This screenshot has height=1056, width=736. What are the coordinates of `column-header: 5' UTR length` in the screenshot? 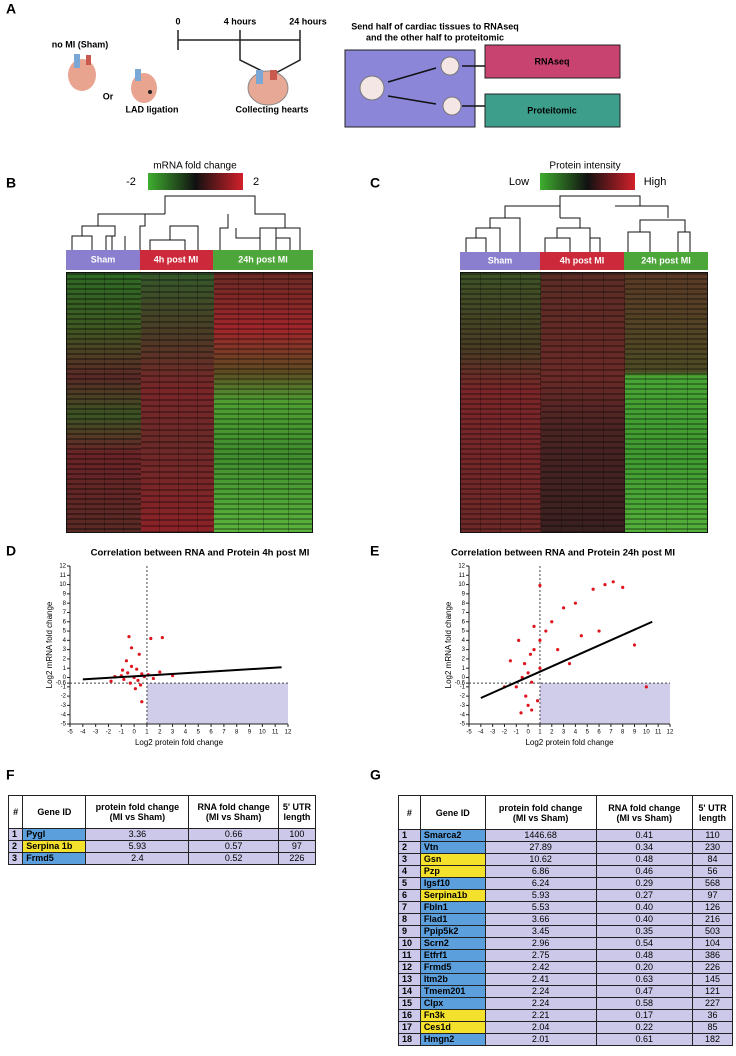 It's located at (712, 812).